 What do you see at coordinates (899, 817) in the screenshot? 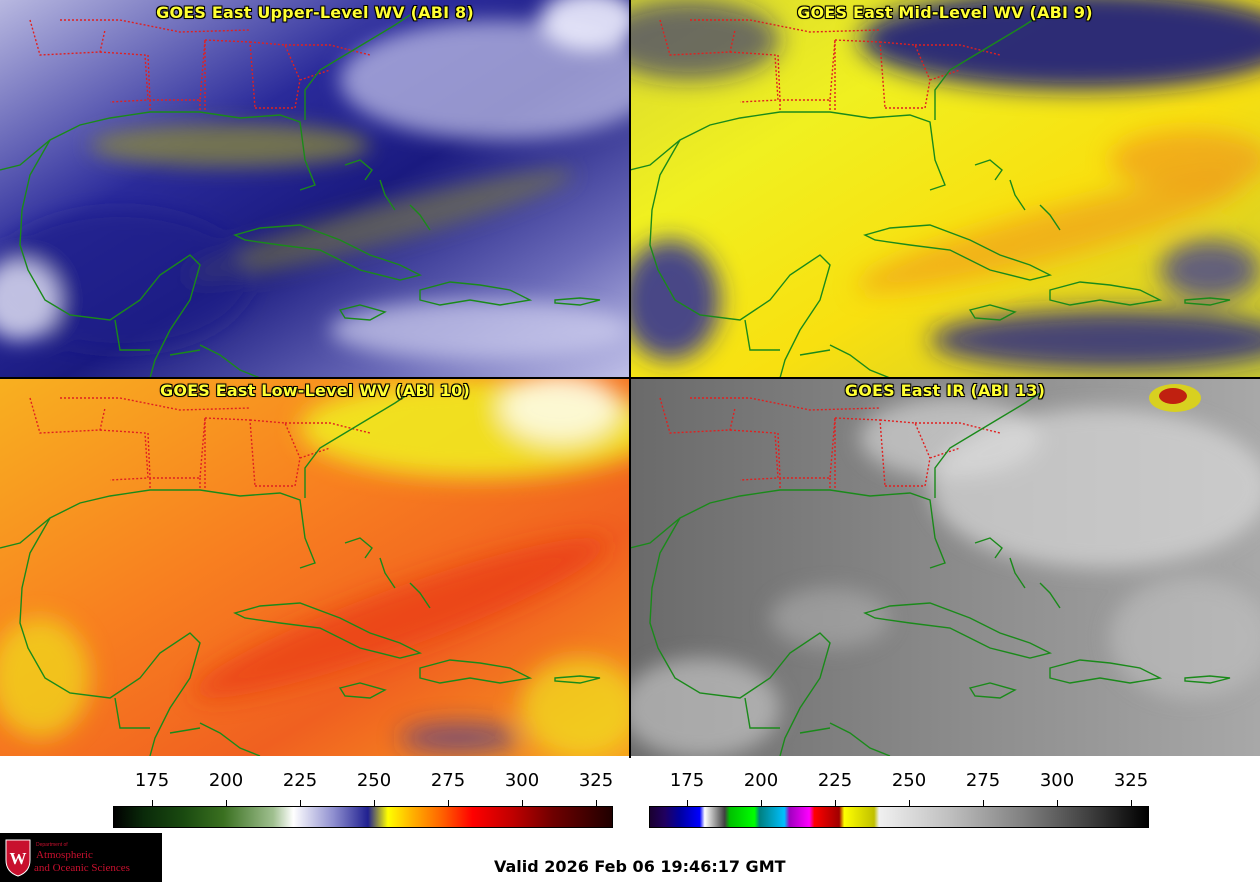
I see `ir-color-gradient` at bounding box center [899, 817].